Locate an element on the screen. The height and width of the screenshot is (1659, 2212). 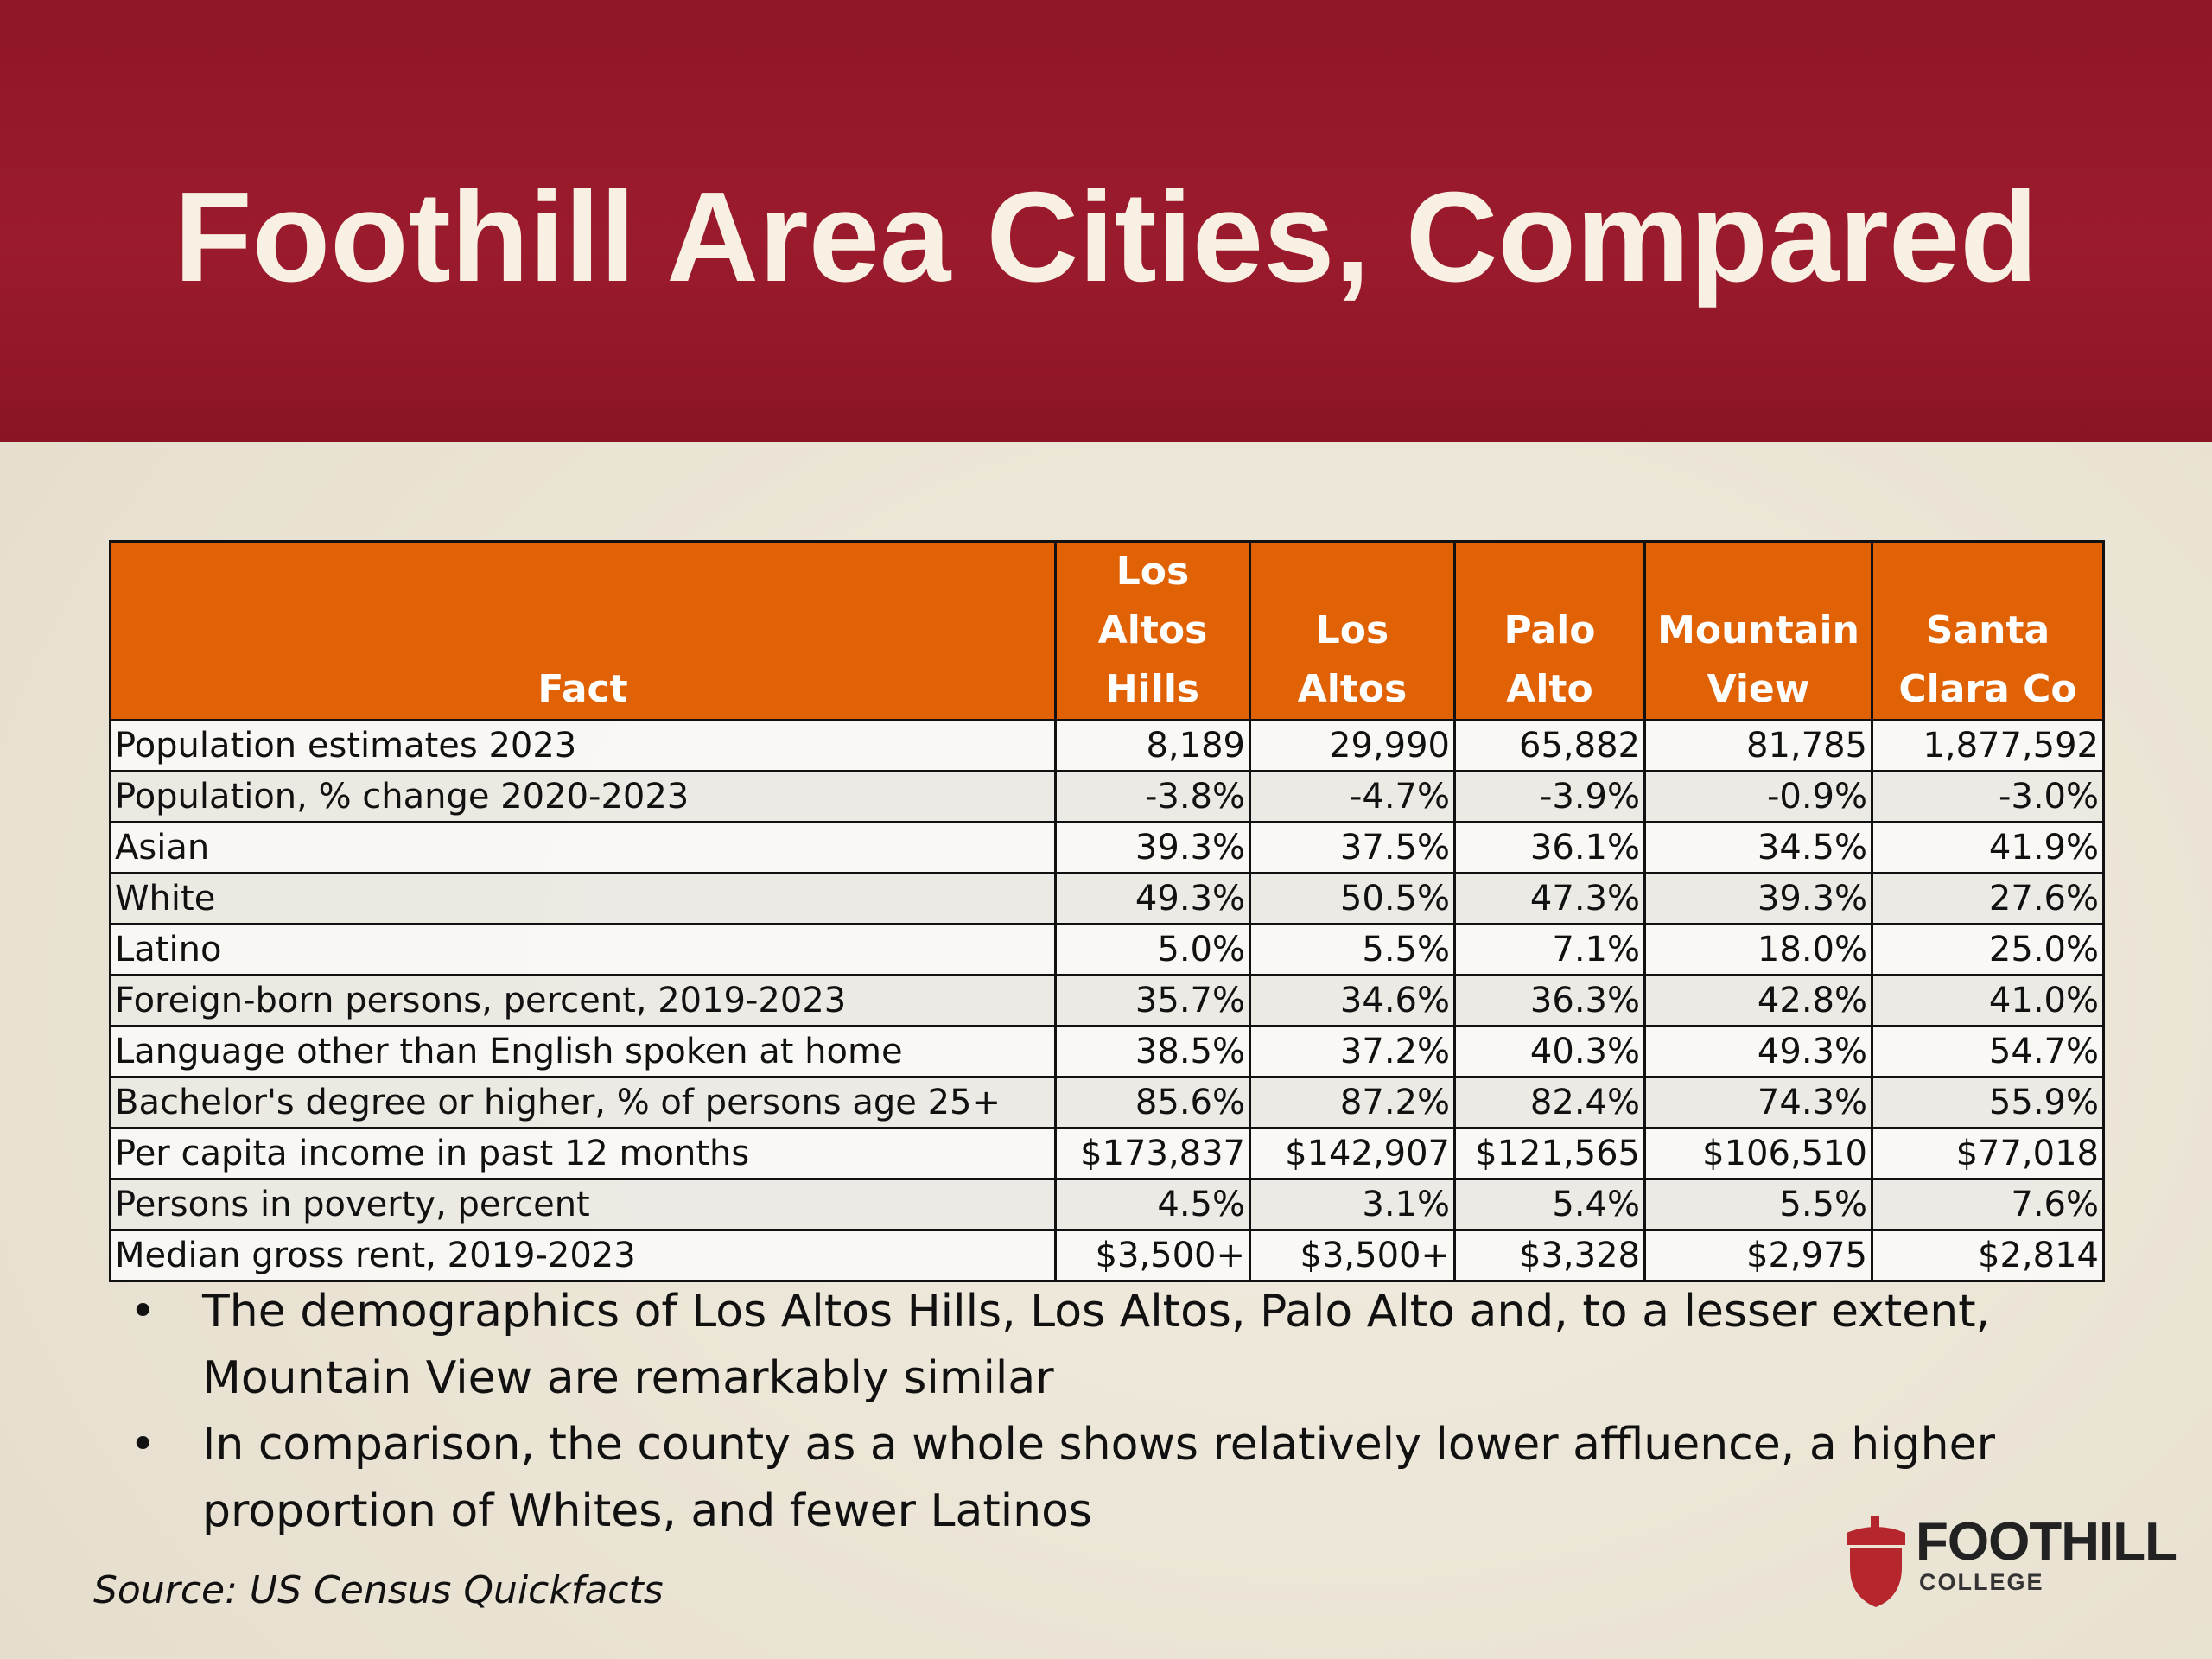
row-label: Latino is located at coordinates (583, 949).